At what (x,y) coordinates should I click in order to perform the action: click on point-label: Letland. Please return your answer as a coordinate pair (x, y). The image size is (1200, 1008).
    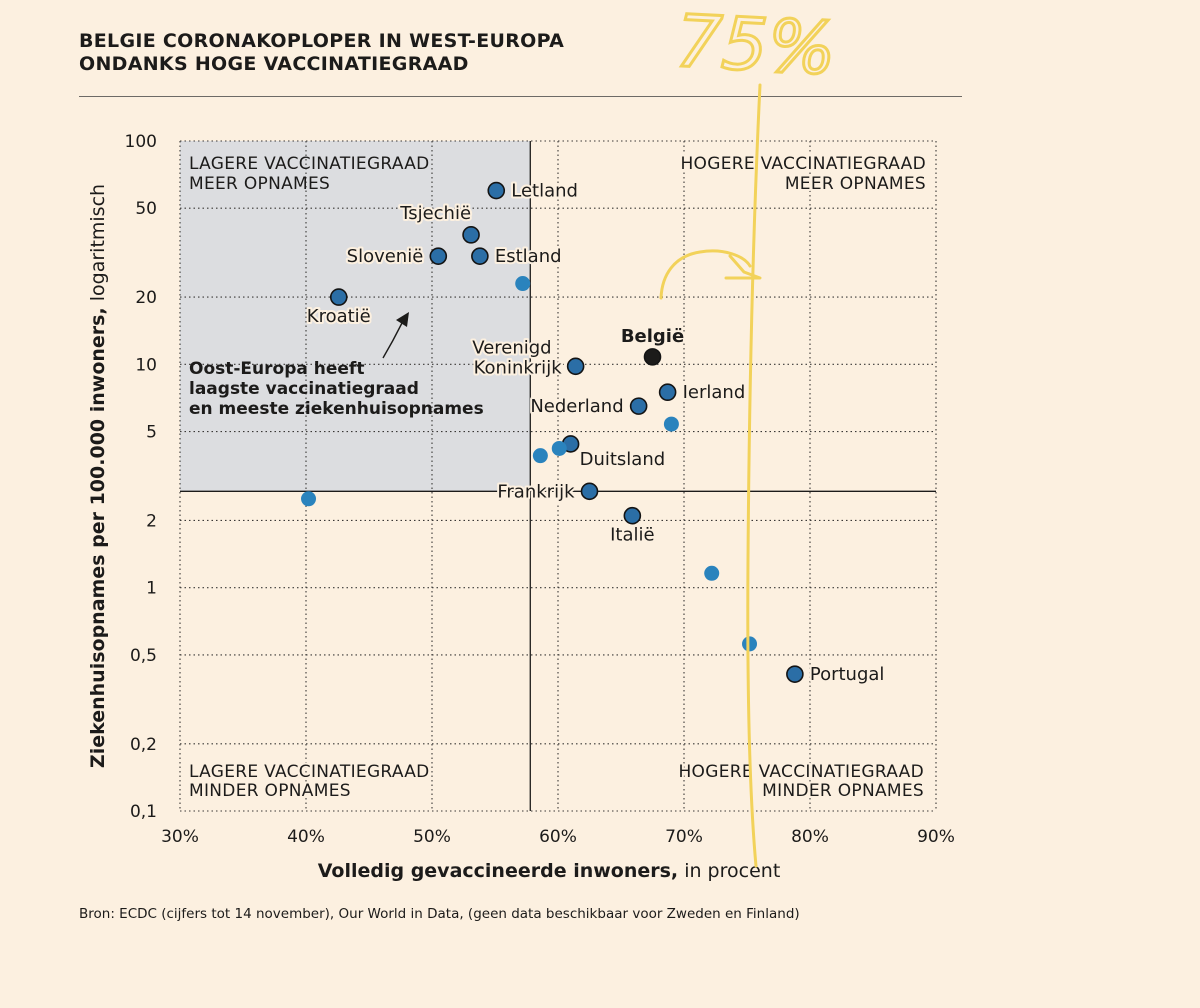
    Looking at the image, I should click on (544, 191).